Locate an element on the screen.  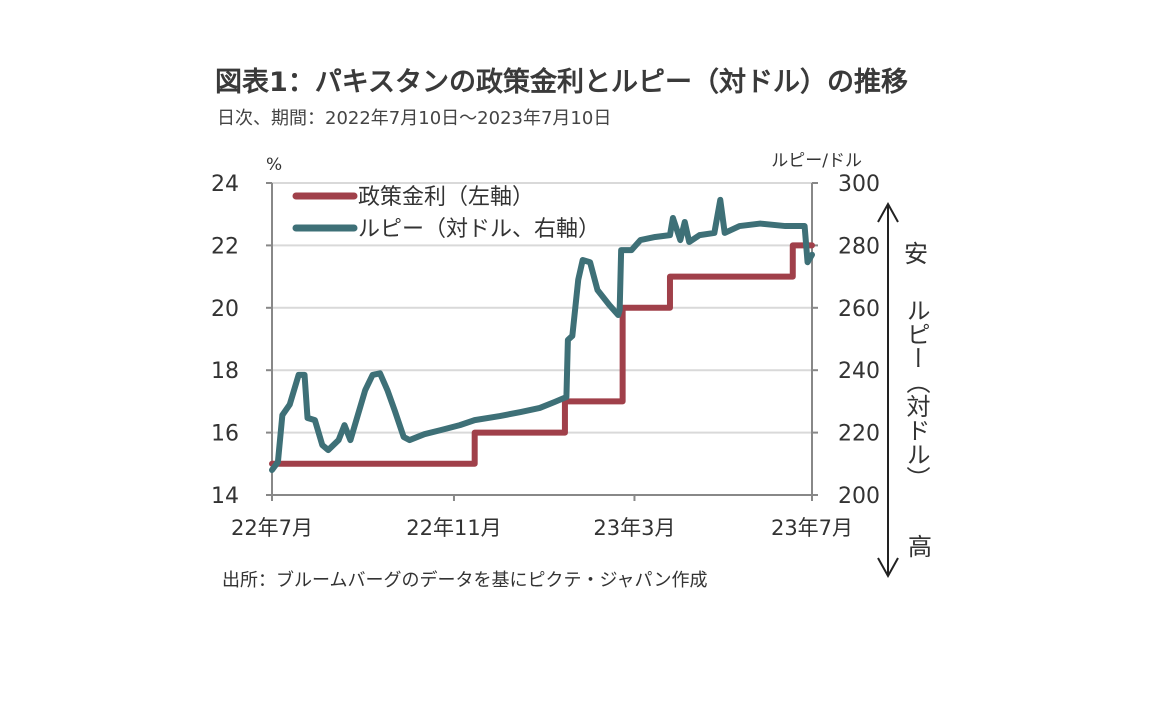
x-tick-label: 22年11月 is located at coordinates (453, 528).